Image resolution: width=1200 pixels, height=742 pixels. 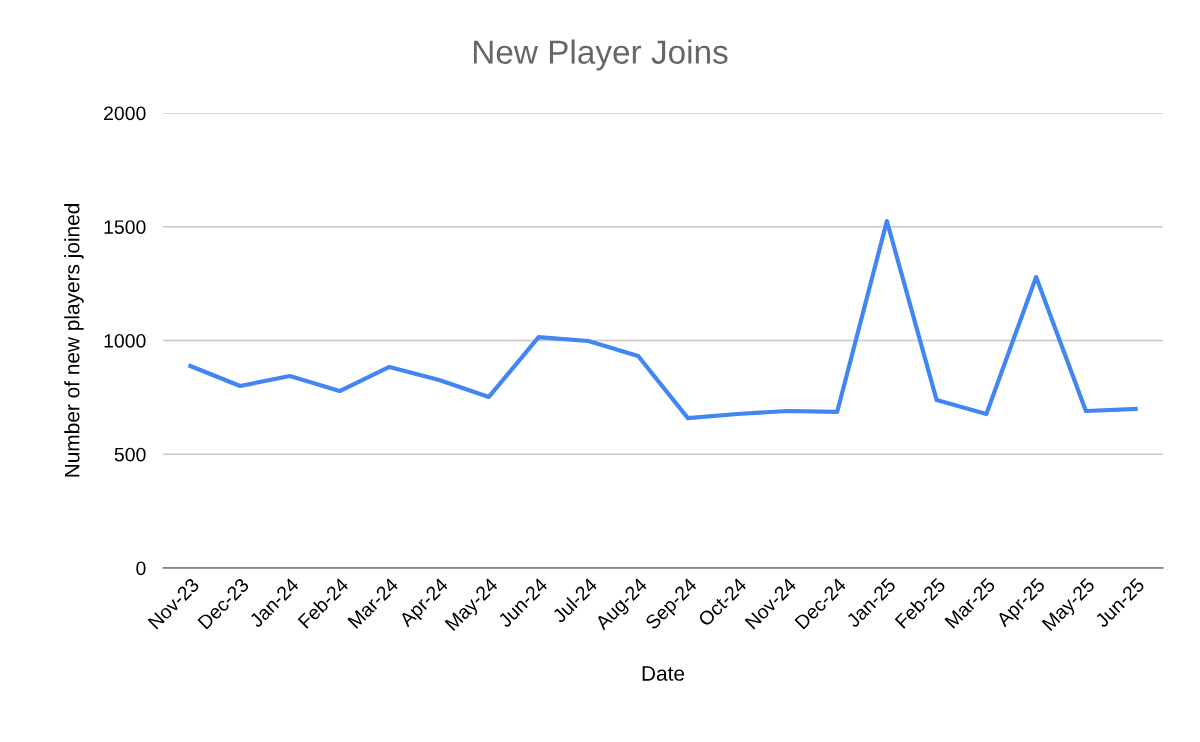 I want to click on chart-title: New Player Joins, so click(x=600, y=55).